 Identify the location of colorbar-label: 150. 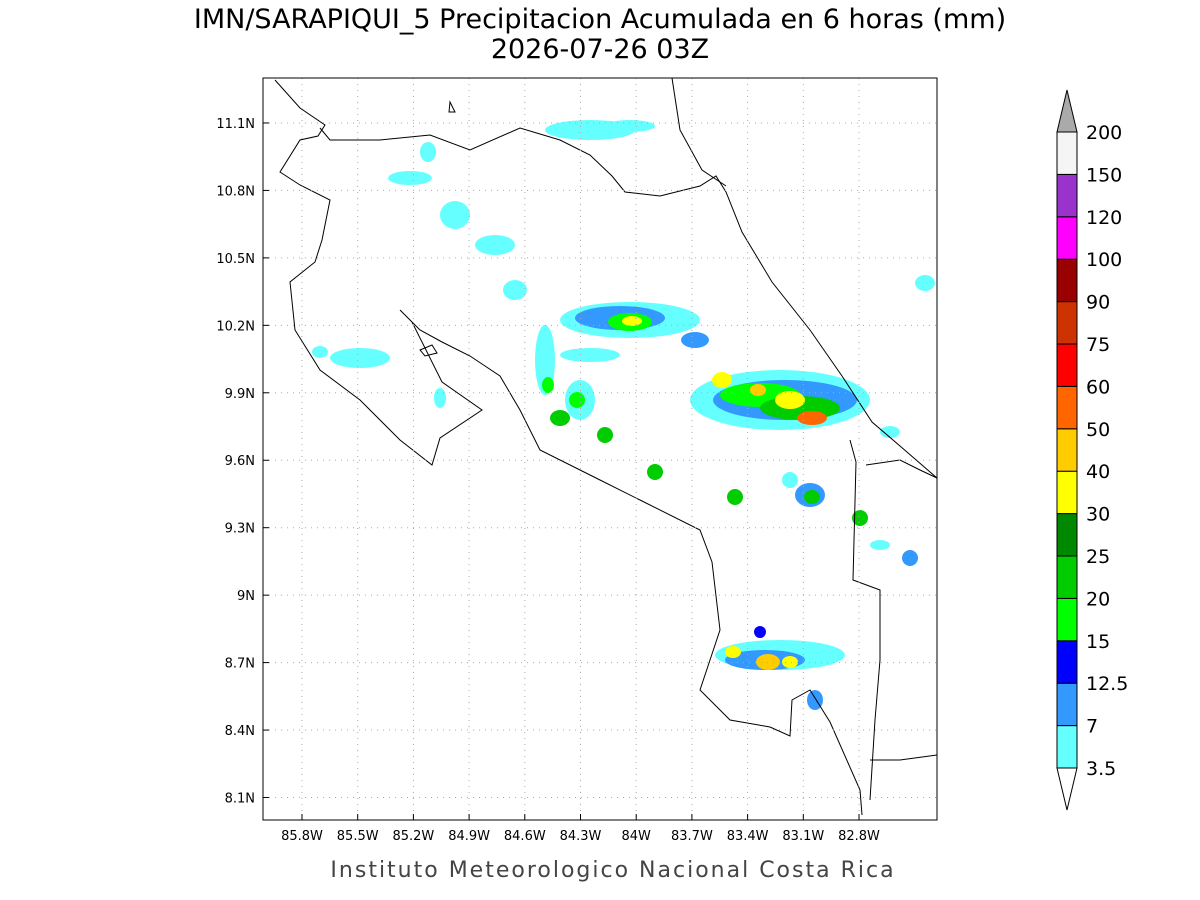
(1104, 175).